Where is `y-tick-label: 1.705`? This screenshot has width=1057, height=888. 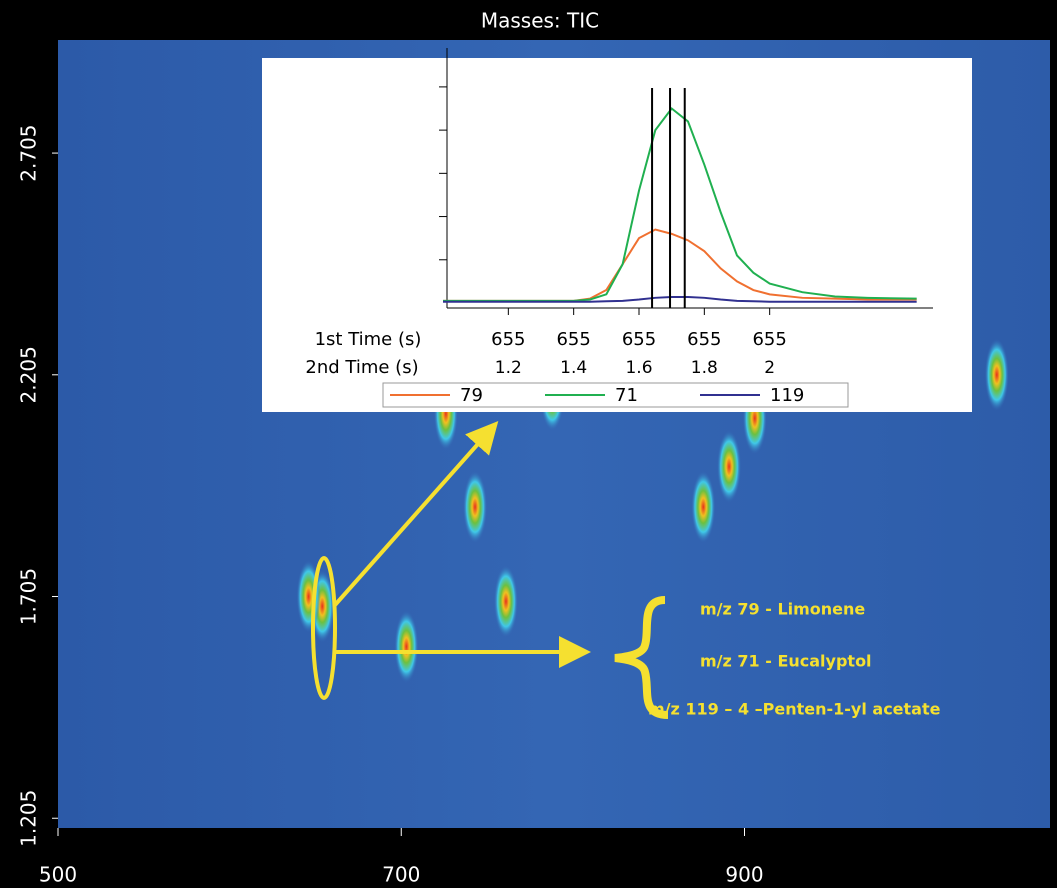 y-tick-label: 1.705 is located at coordinates (29, 596).